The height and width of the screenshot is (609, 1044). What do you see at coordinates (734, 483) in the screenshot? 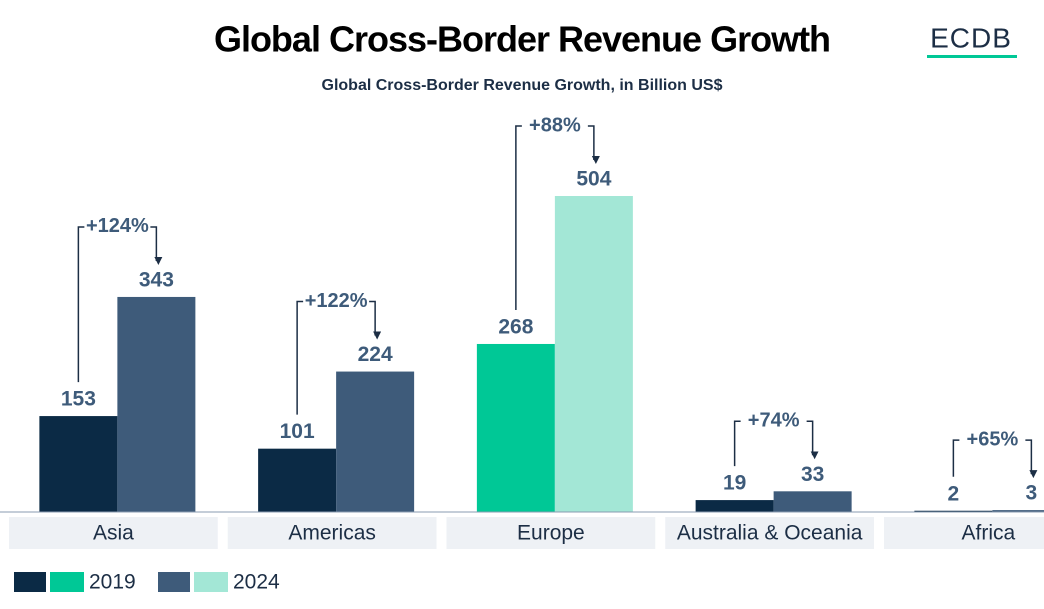
I see `value-label: 19` at bounding box center [734, 483].